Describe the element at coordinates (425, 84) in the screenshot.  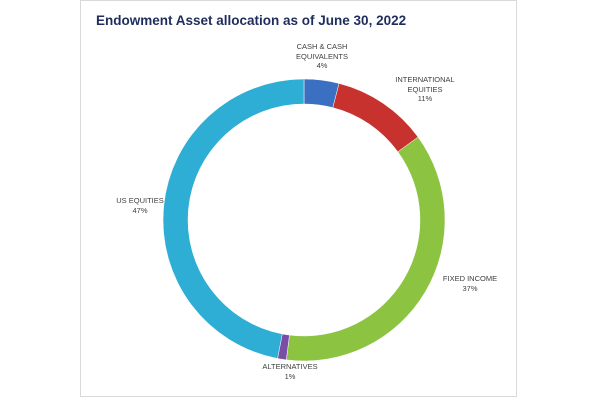
I see `category-label: INTERNATIONAL EQUITIES` at that location.